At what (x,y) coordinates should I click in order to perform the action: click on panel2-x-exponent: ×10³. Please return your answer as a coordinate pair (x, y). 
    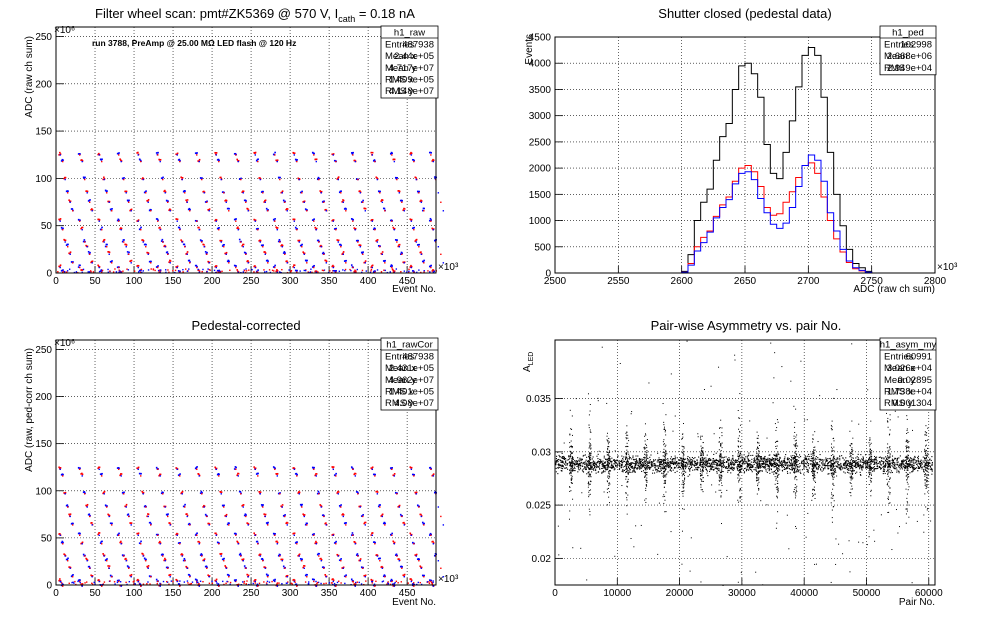
    Looking at the image, I should click on (947, 267).